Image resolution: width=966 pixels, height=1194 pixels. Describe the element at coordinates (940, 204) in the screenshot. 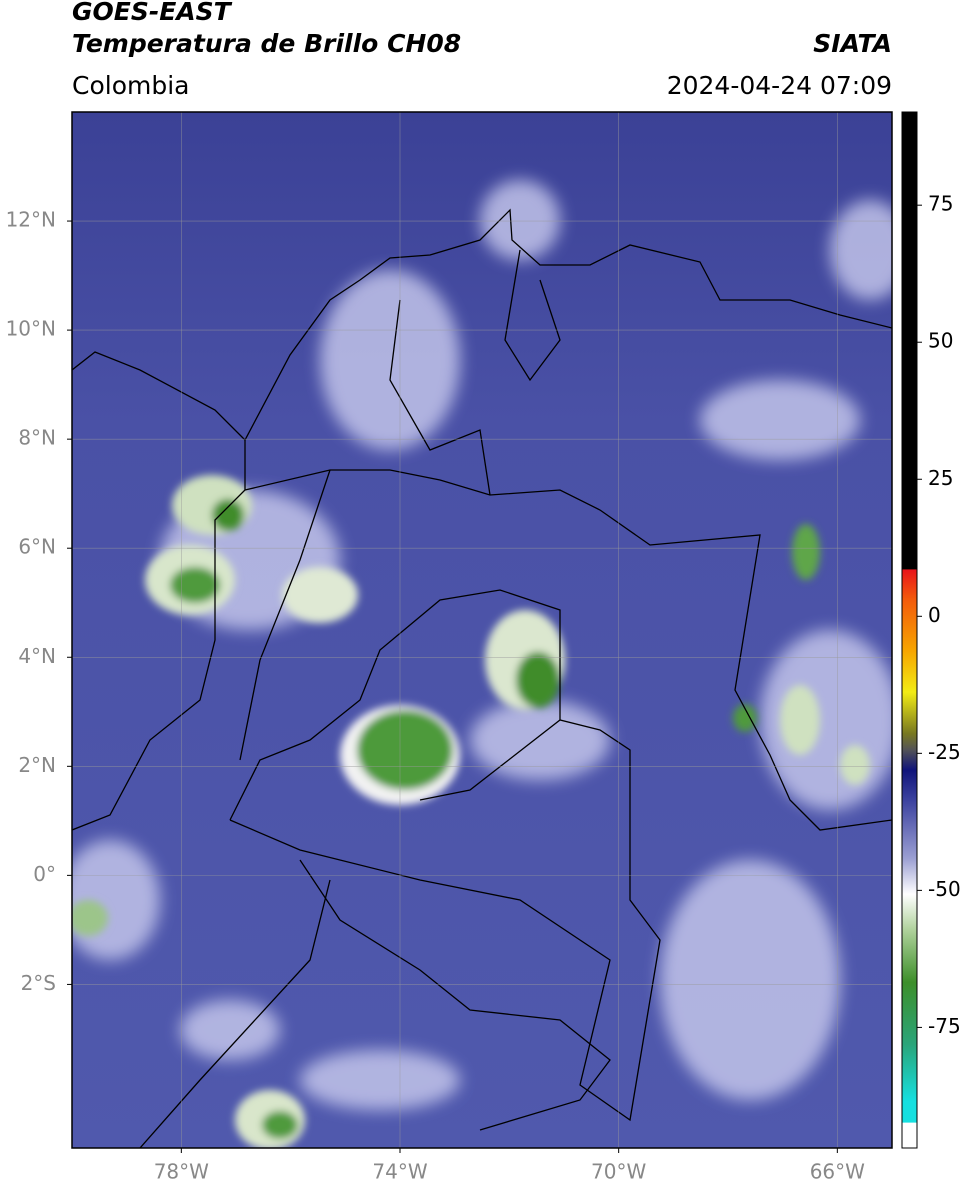

I see `colorbar-tick-label: 75` at that location.